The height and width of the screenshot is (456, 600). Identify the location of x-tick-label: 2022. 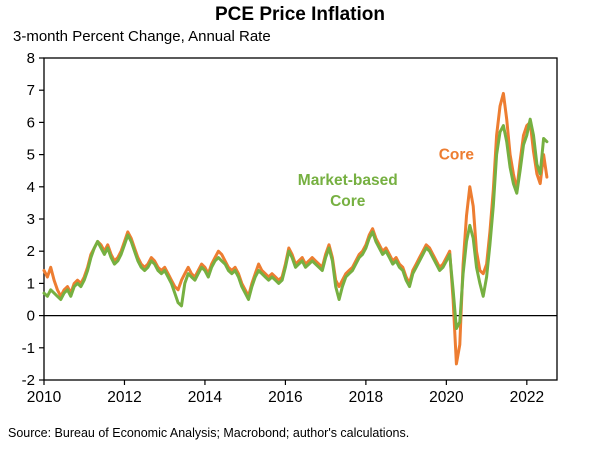
(527, 397).